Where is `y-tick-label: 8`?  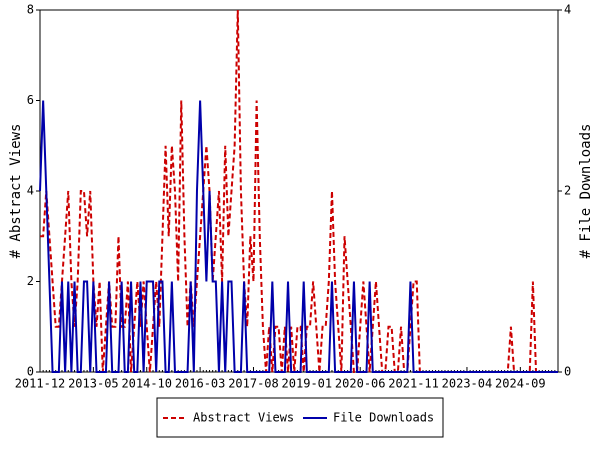
y-tick-label: 8 is located at coordinates (30, 10).